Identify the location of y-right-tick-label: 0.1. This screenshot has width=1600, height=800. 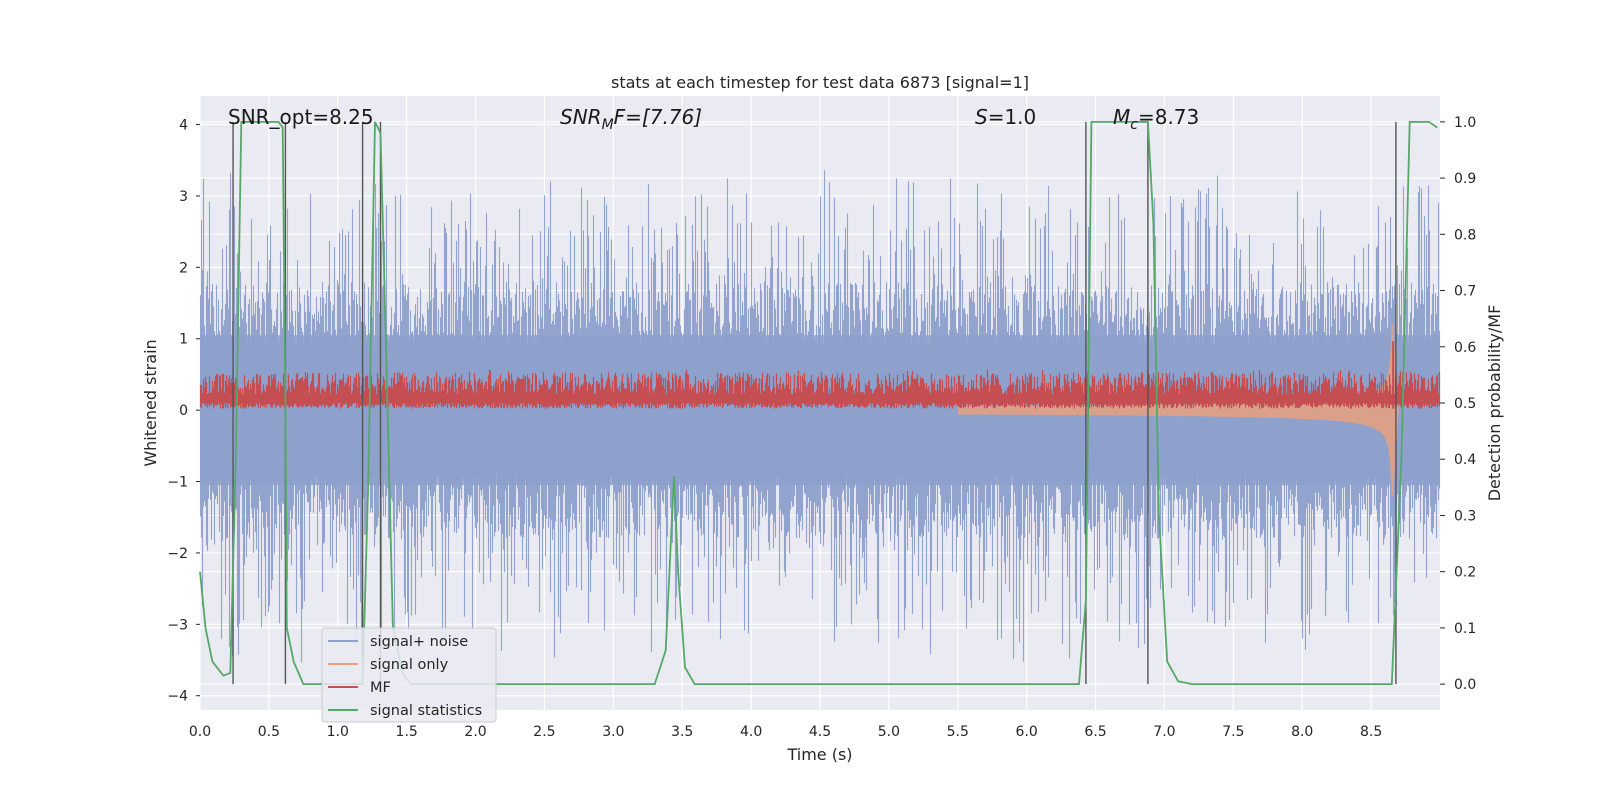
(1465, 629).